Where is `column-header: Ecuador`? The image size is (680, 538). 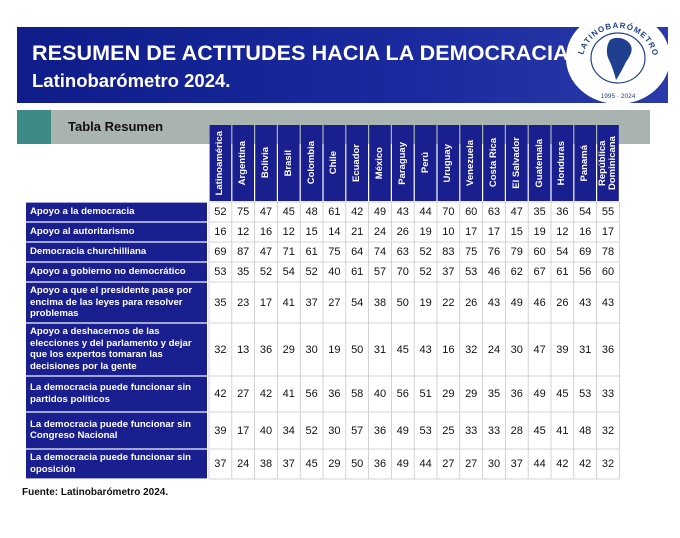
column-header: Ecuador is located at coordinates (357, 163).